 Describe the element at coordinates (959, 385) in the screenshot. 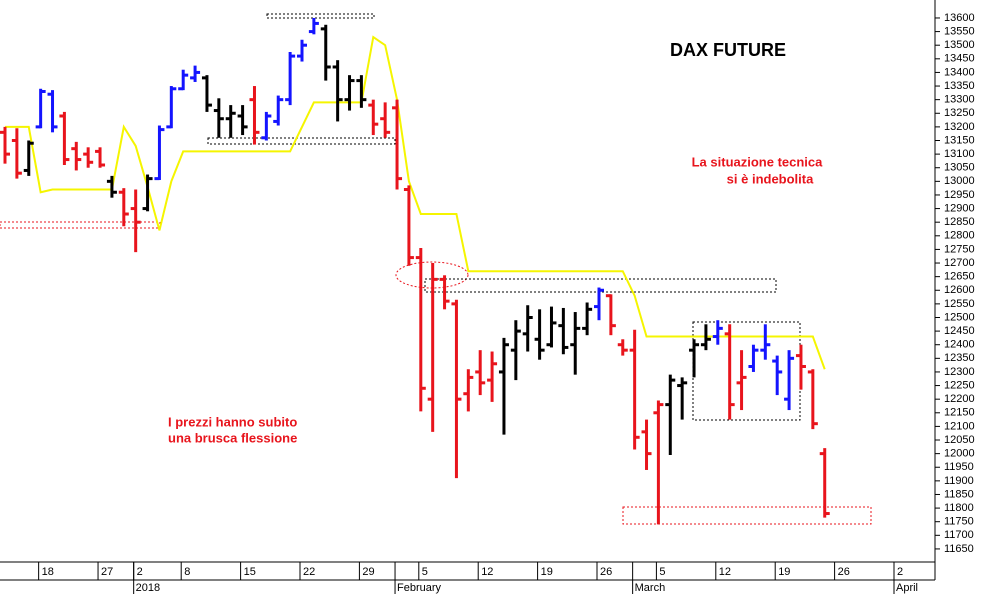

I see `y-tick-label: 12250` at that location.